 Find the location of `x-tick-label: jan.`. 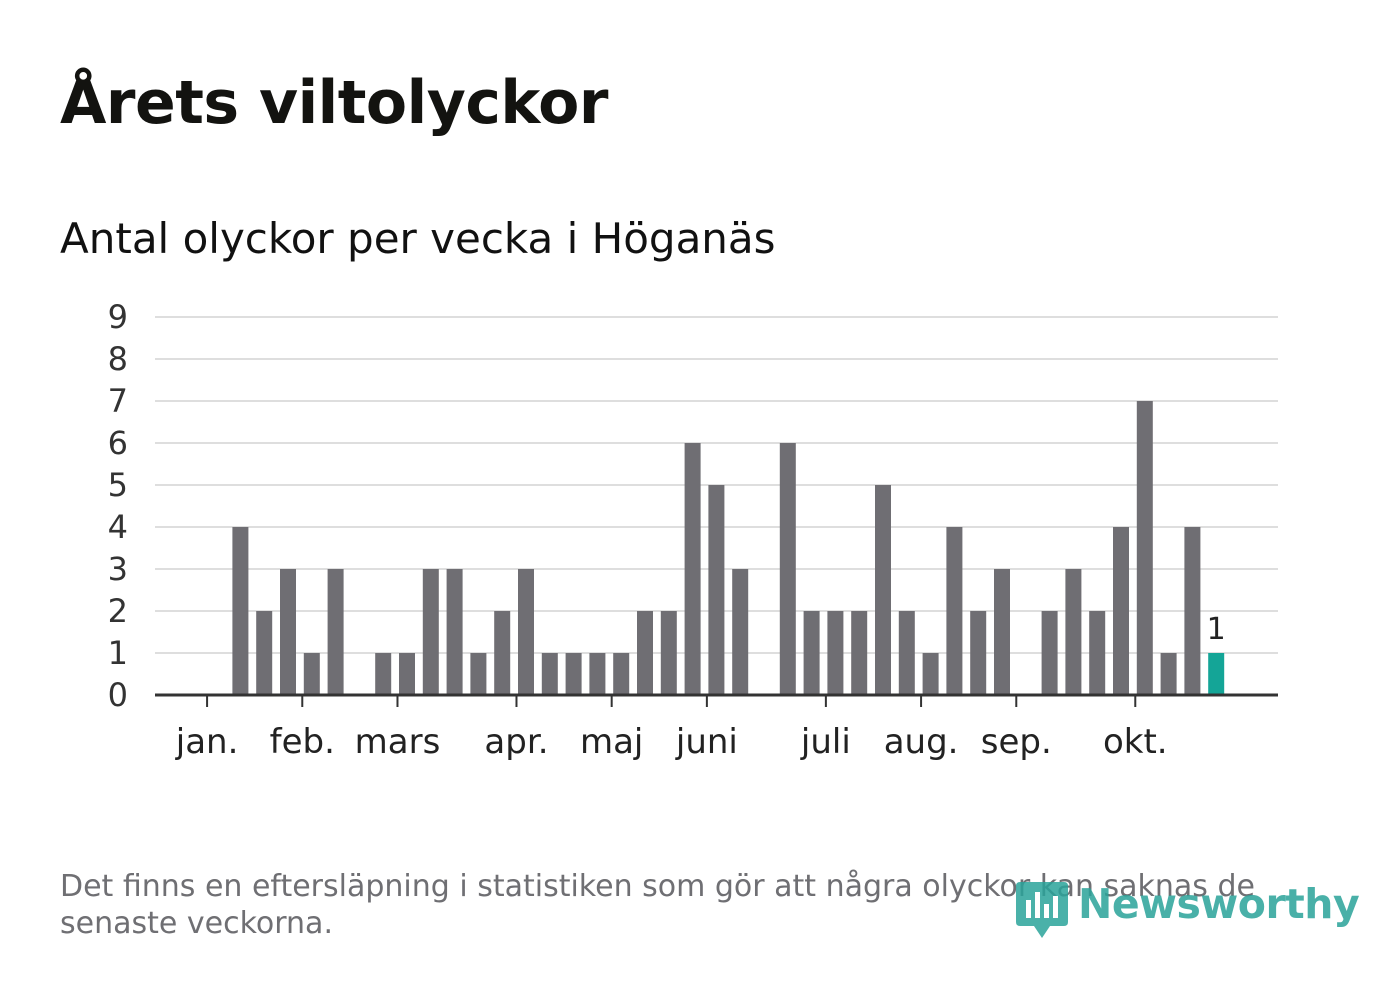

x-tick-label: jan. is located at coordinates (207, 742).